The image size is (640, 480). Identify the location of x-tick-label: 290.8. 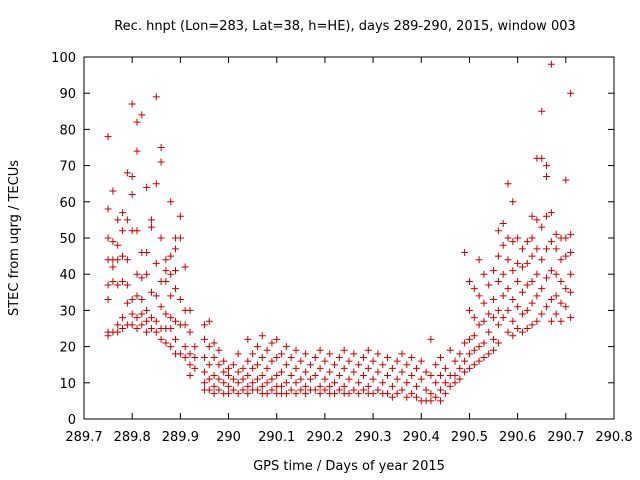
(613, 437).